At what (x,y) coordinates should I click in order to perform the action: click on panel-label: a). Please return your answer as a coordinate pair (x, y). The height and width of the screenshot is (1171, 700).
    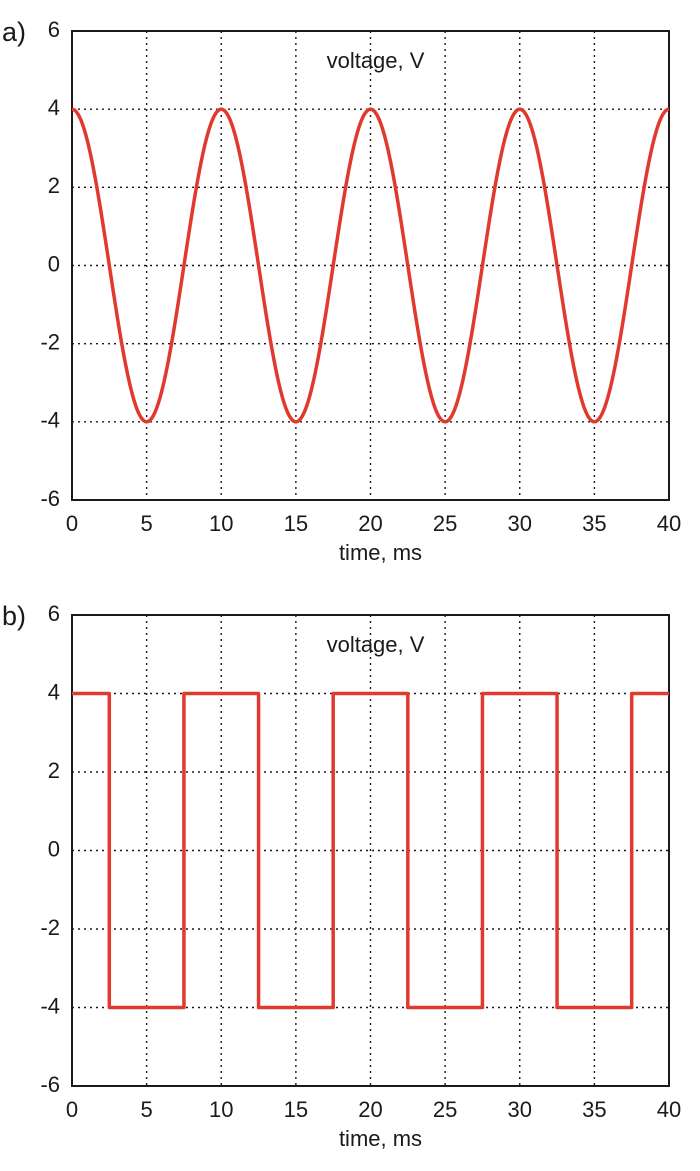
    Looking at the image, I should click on (14, 32).